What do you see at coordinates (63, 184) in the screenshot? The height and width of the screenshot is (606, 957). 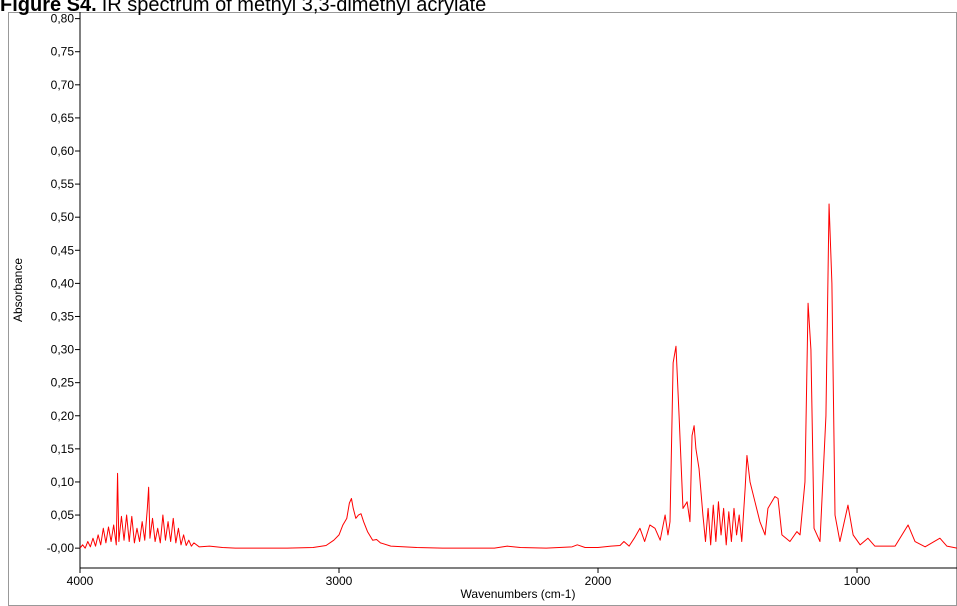 I see `y-tick-label: 0,55` at bounding box center [63, 184].